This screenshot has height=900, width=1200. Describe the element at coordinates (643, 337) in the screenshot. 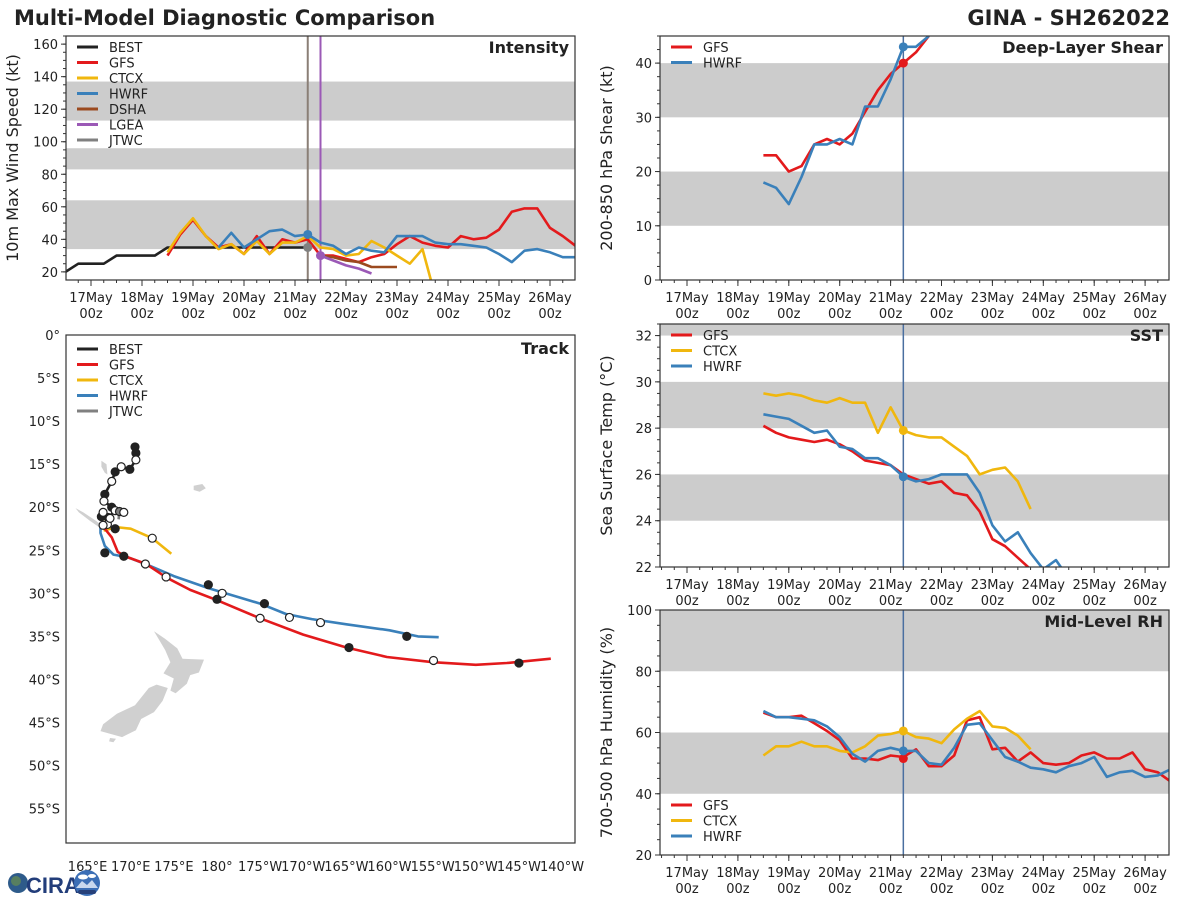

I see `y-tick-label: 32` at that location.